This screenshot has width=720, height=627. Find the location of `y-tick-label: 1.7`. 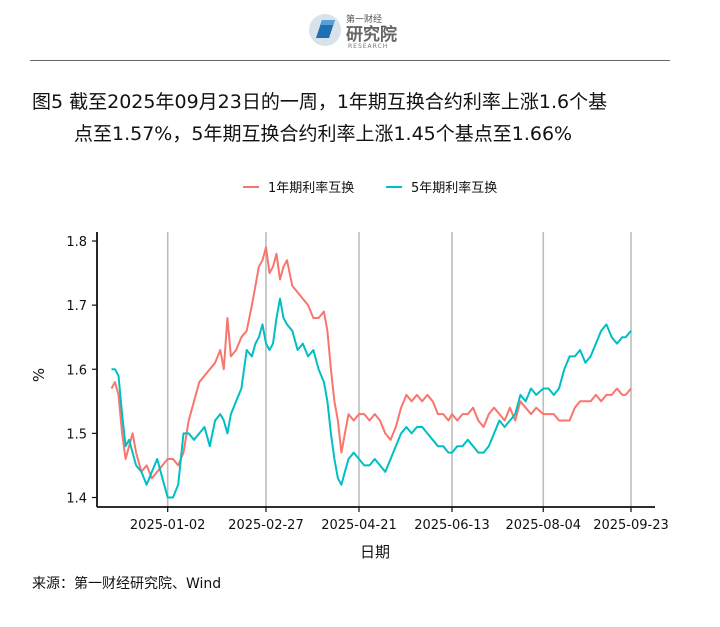

y-tick-label: 1.7 is located at coordinates (76, 306).